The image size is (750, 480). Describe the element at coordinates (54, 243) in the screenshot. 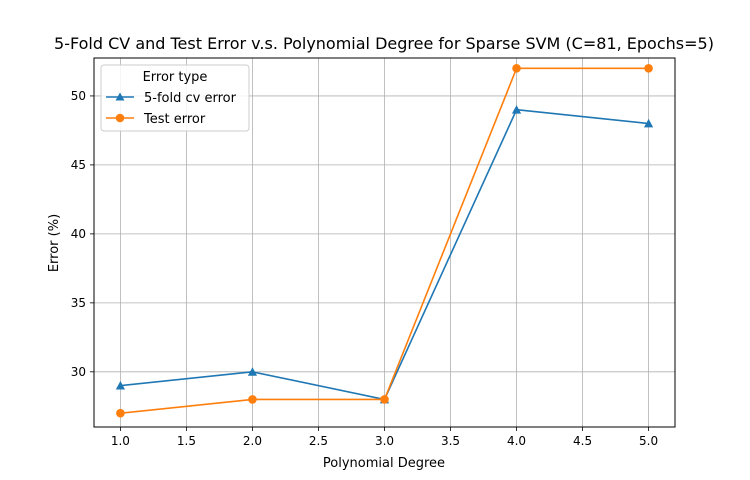

I see `y-axis-label: Error (%)` at that location.